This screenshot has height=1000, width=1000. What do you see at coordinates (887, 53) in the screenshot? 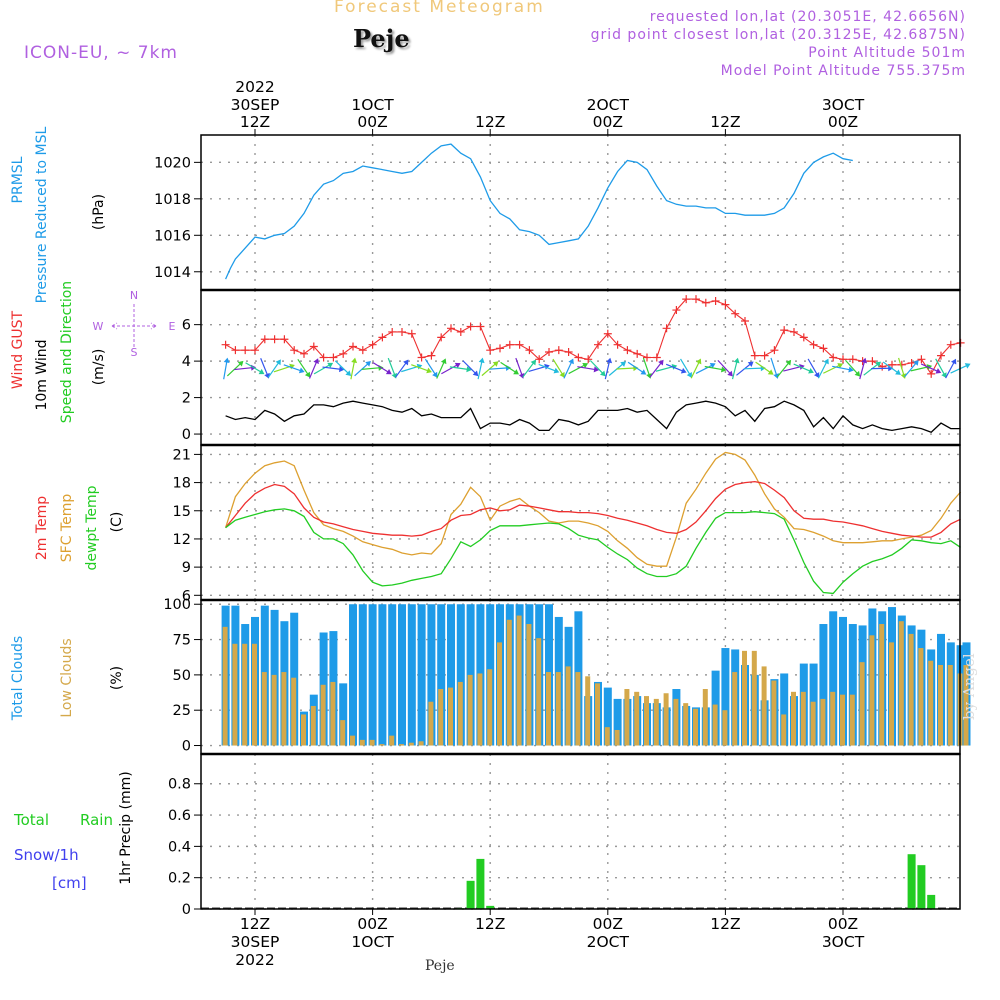
I see `point-altitude: Point Altitude 501m` at bounding box center [887, 53].